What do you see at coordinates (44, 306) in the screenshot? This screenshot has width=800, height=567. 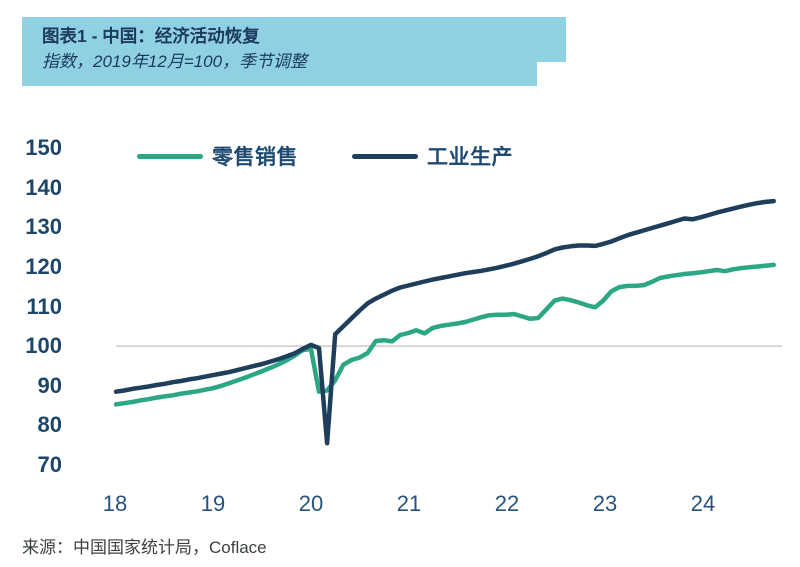 I see `y-tick-label: 110` at bounding box center [44, 306].